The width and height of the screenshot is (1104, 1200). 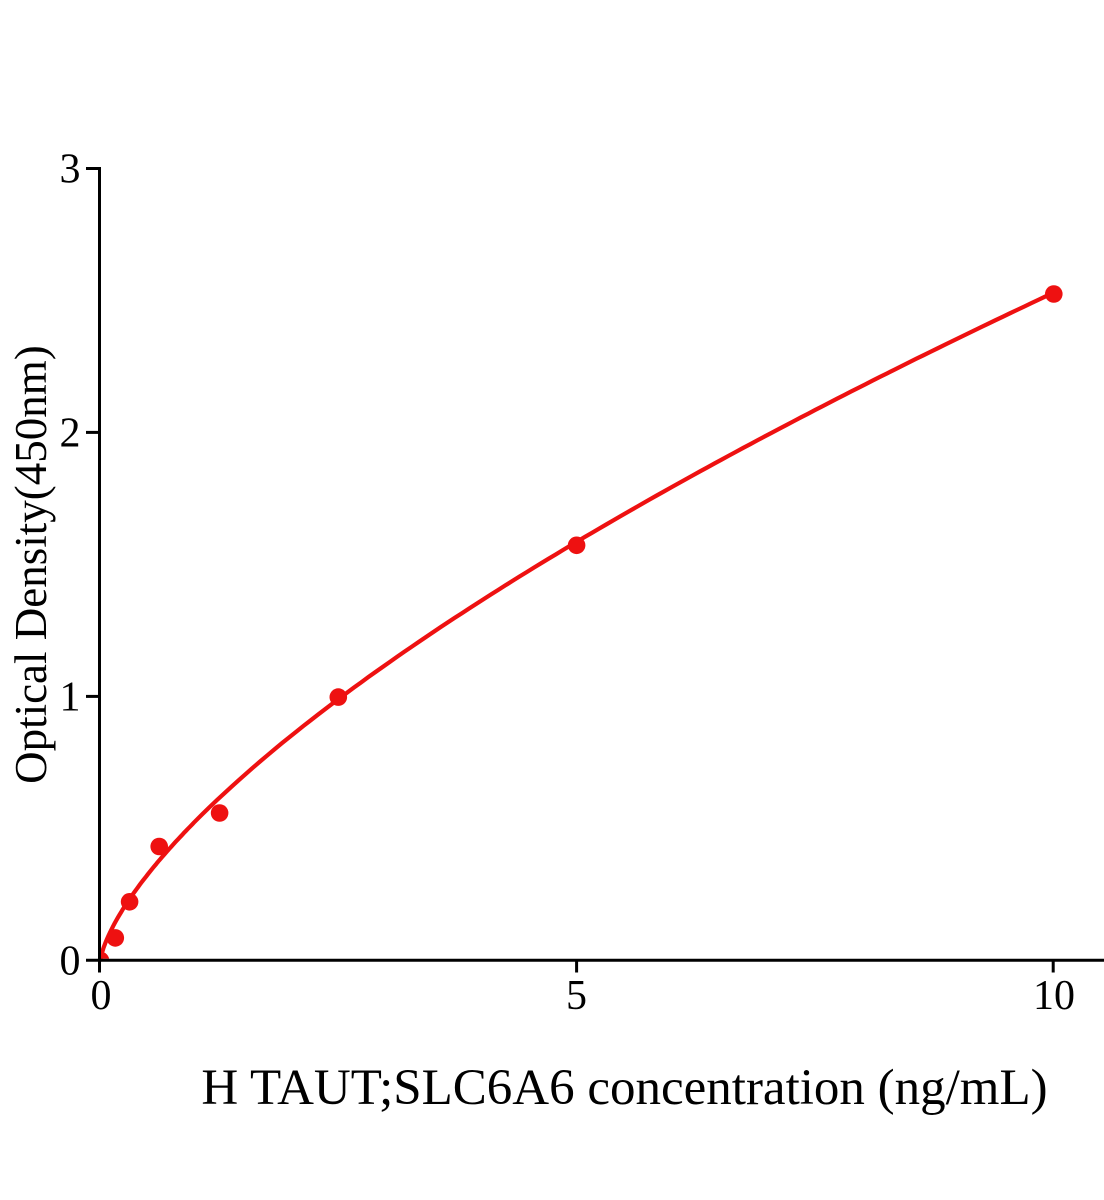 What do you see at coordinates (624, 1088) in the screenshot?
I see `svg-text:H TAUT;SLC6A6 concentration (n: H TAUT;SLC6A6 concentration (ng/mL)` at bounding box center [624, 1088].